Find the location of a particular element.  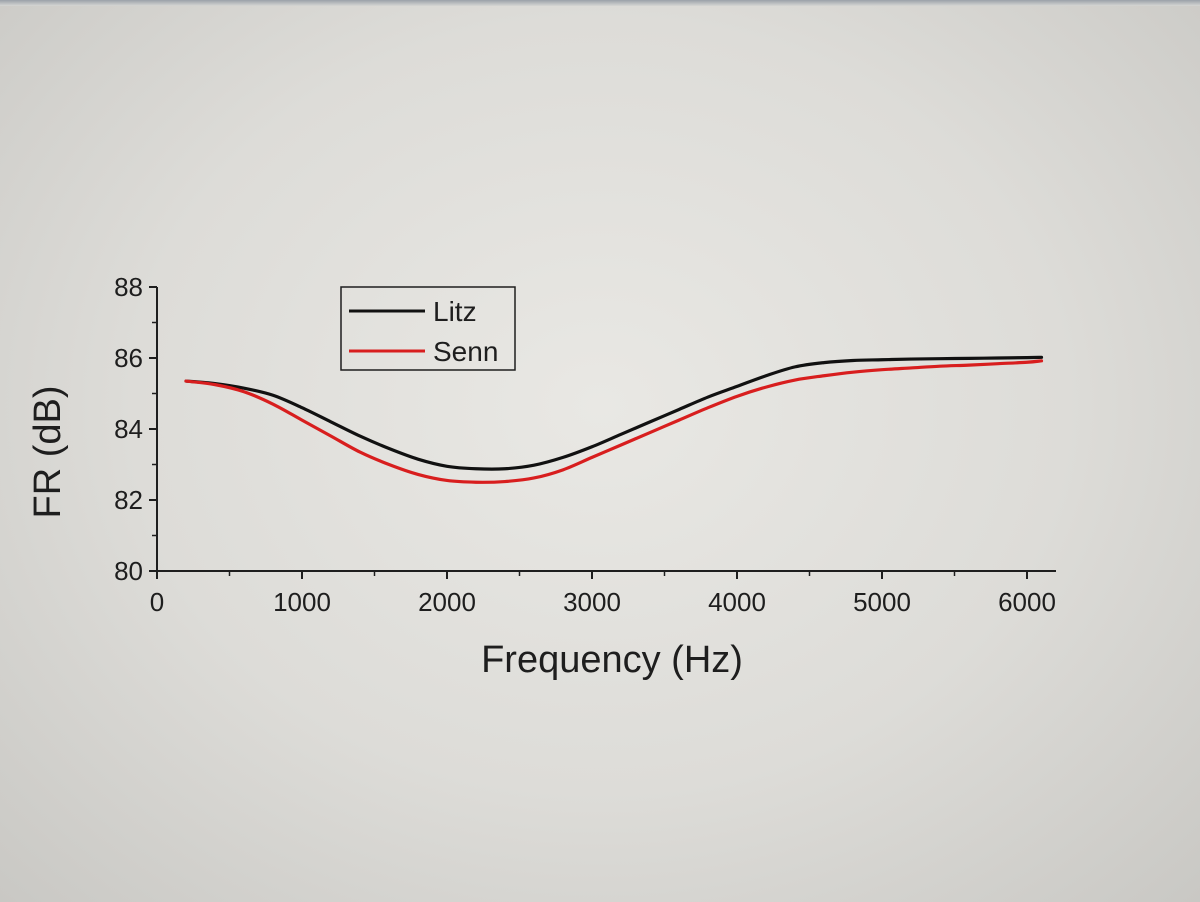

x-tick-label: 6000 is located at coordinates (1027, 602).